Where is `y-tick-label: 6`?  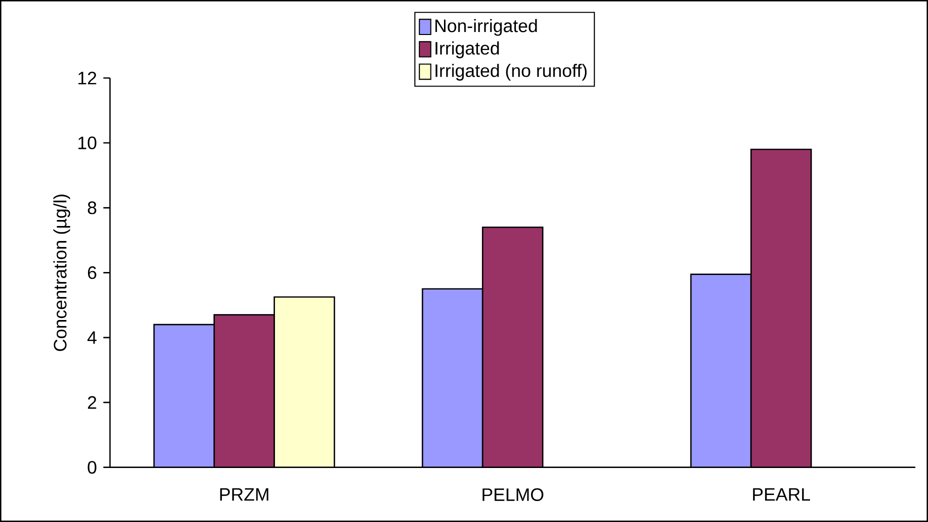 y-tick-label: 6 is located at coordinates (92, 273).